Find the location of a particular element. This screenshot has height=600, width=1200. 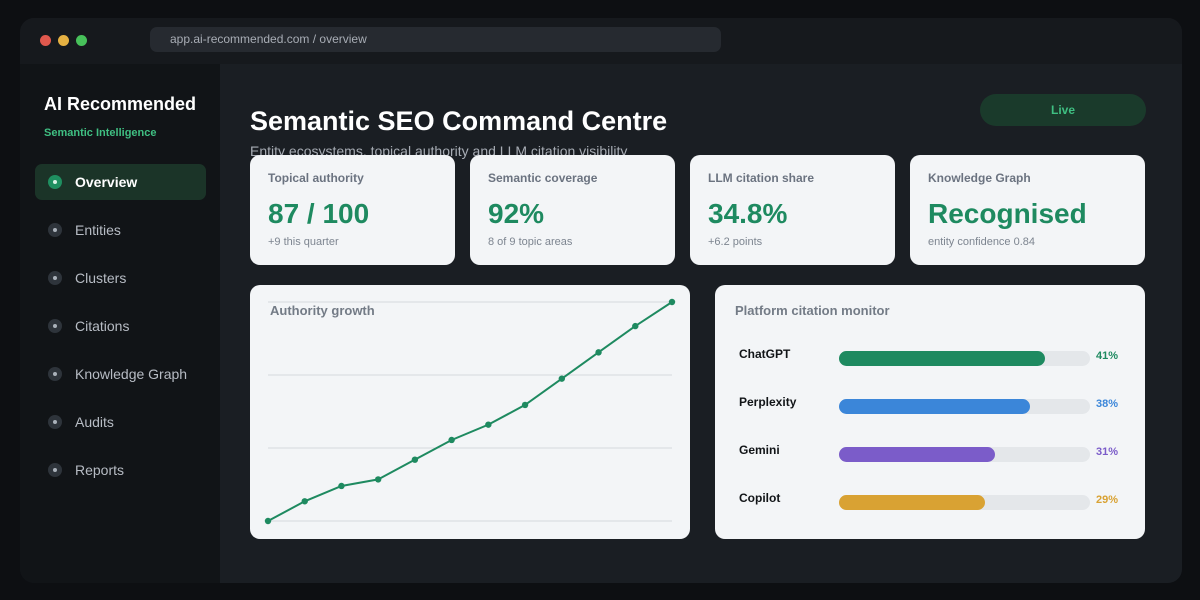

panel-title: Platform citation monitor is located at coordinates (812, 310).